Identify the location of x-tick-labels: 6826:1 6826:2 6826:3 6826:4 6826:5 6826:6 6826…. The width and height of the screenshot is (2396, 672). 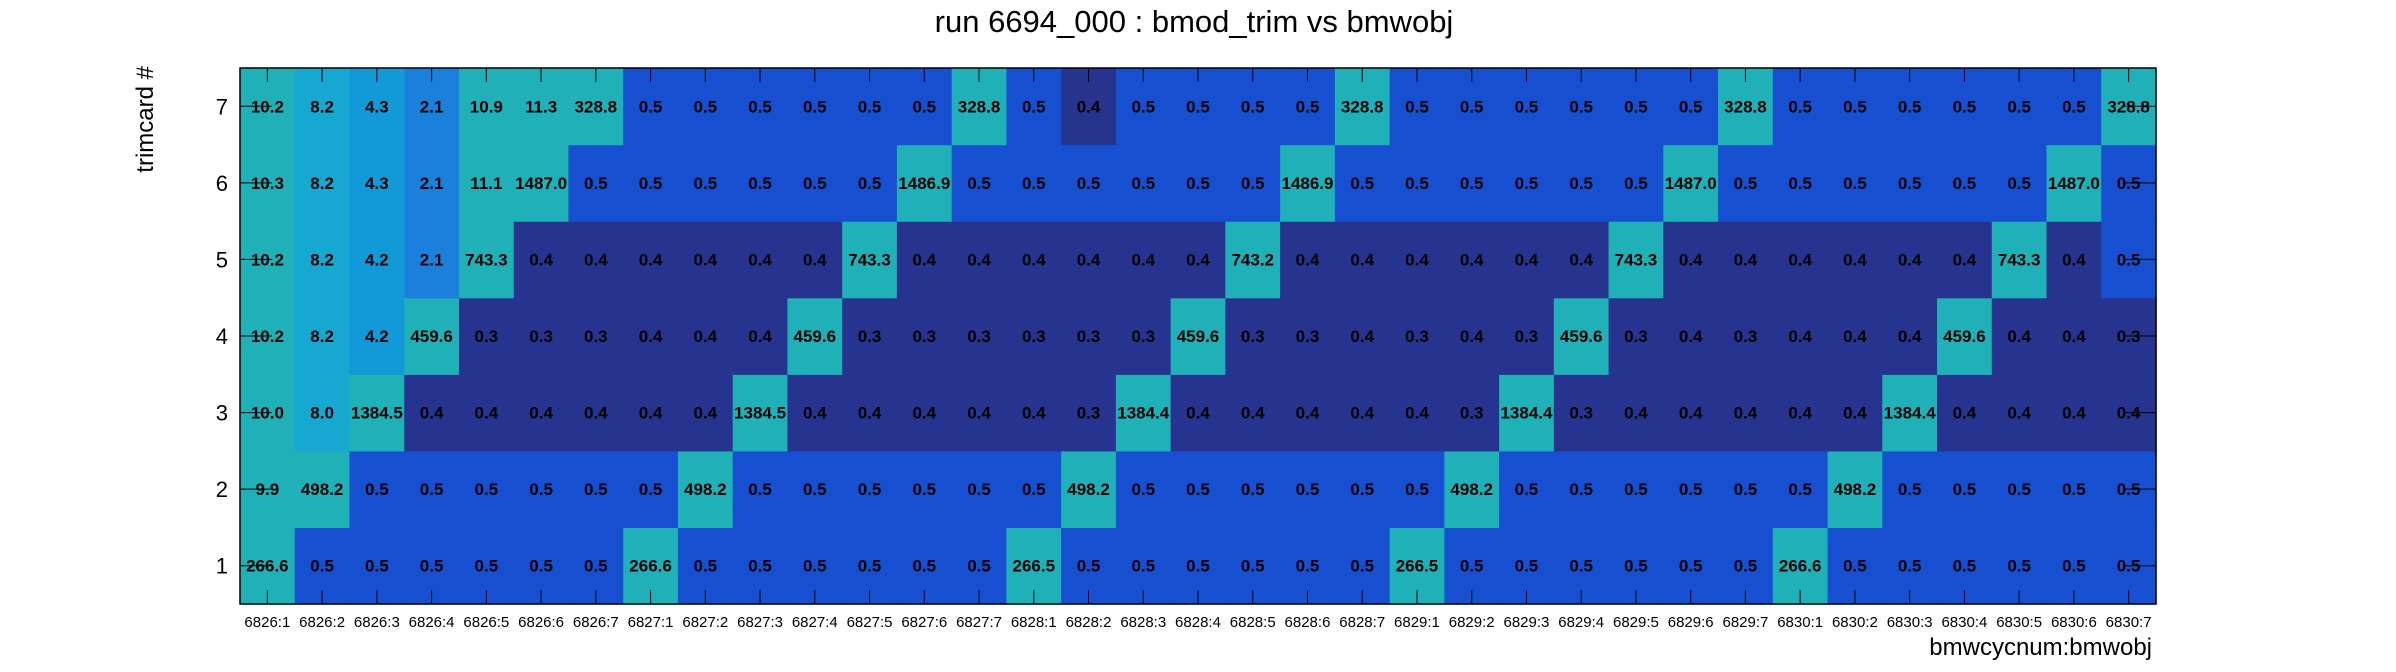
(1197, 622).